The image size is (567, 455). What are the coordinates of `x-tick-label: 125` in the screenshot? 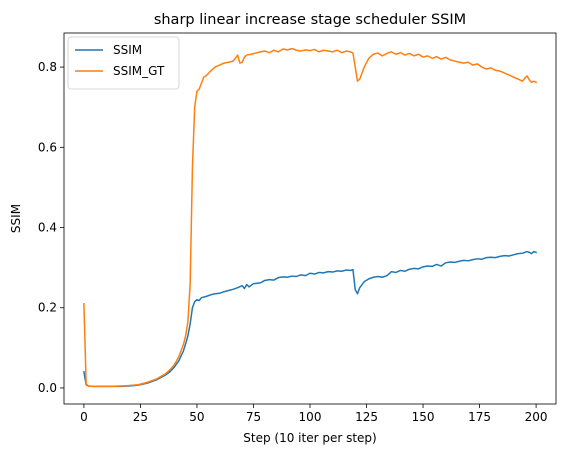 It's located at (366, 417).